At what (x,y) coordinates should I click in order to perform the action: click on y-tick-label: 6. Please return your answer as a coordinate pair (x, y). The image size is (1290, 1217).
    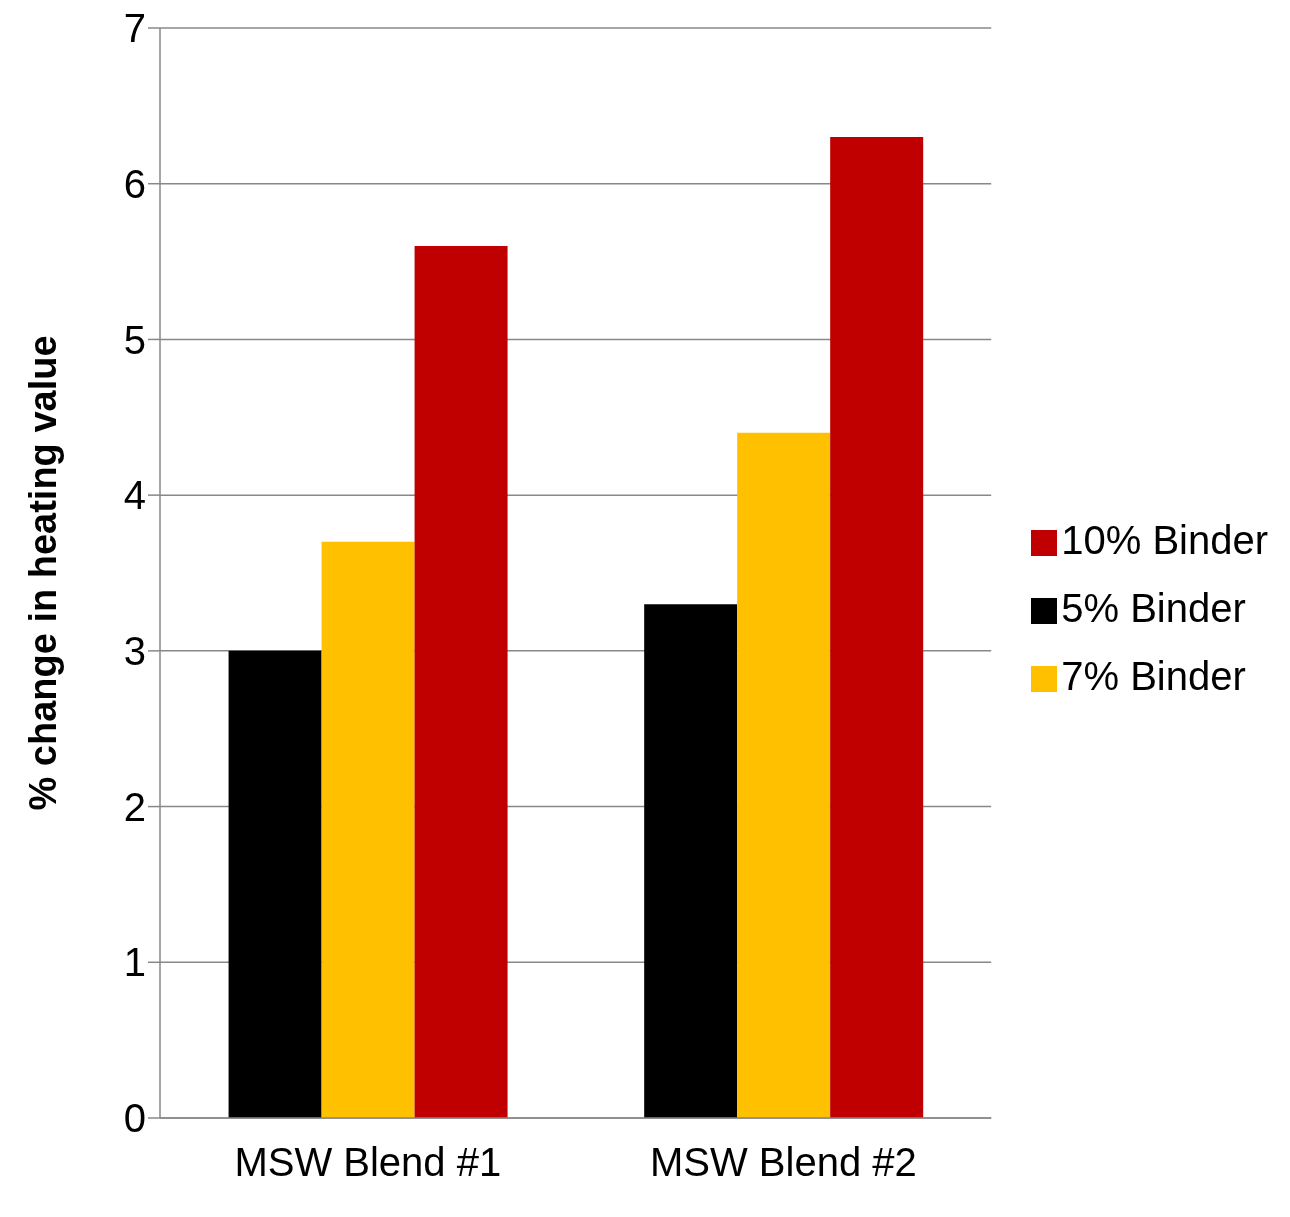
    Looking at the image, I should click on (134, 183).